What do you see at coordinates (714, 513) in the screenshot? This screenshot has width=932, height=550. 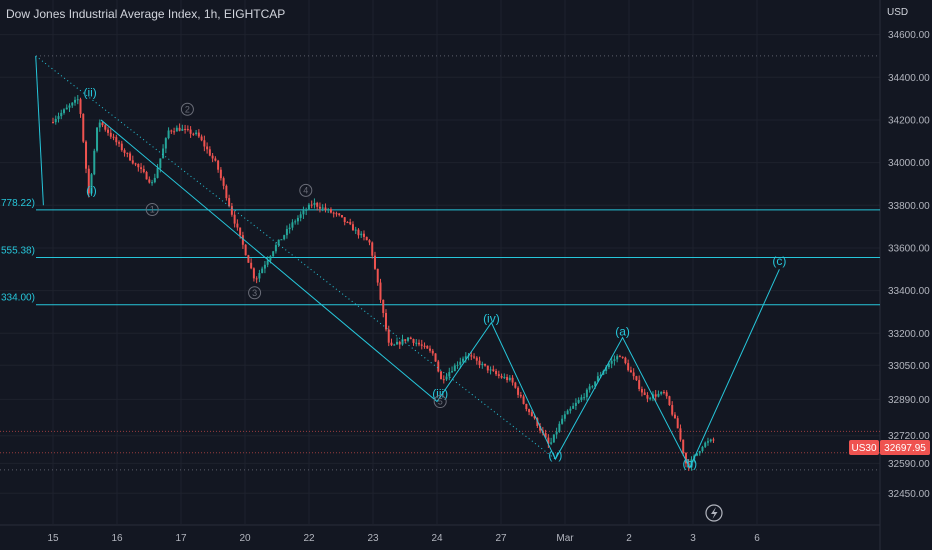 I see `bolt-icon` at bounding box center [714, 513].